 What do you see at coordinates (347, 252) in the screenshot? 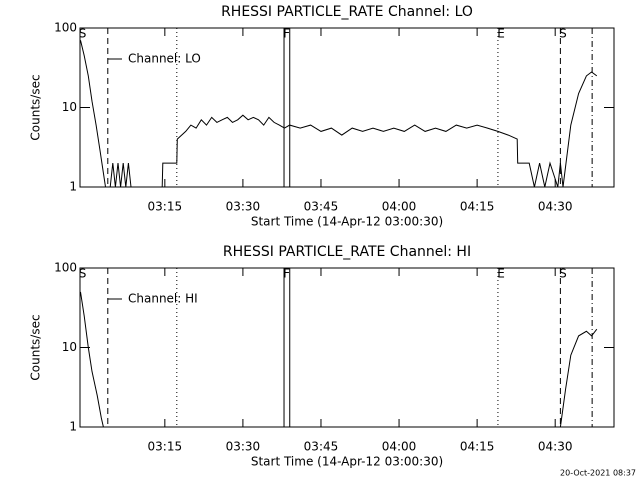
I see `chart-title: RHESSI PARTICLE_RATE Channel: HI` at bounding box center [347, 252].